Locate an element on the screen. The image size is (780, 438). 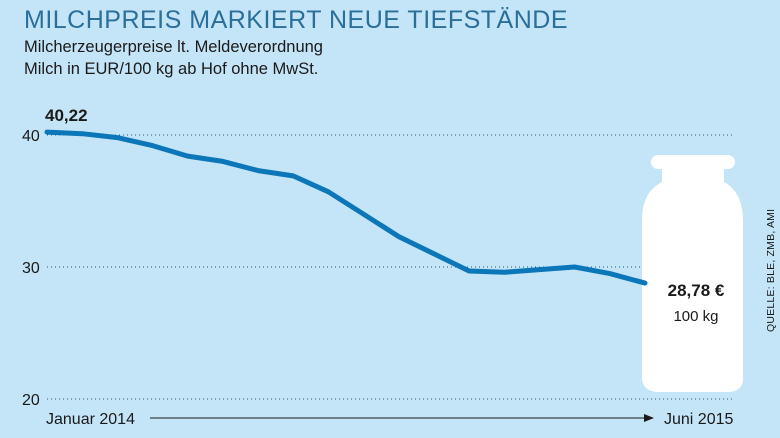
start-value-label: 40,22 is located at coordinates (66, 115).